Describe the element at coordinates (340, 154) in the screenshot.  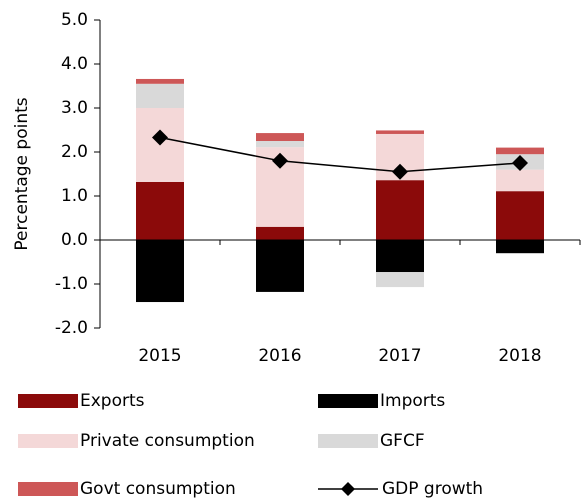
I see `gdp-line` at that location.